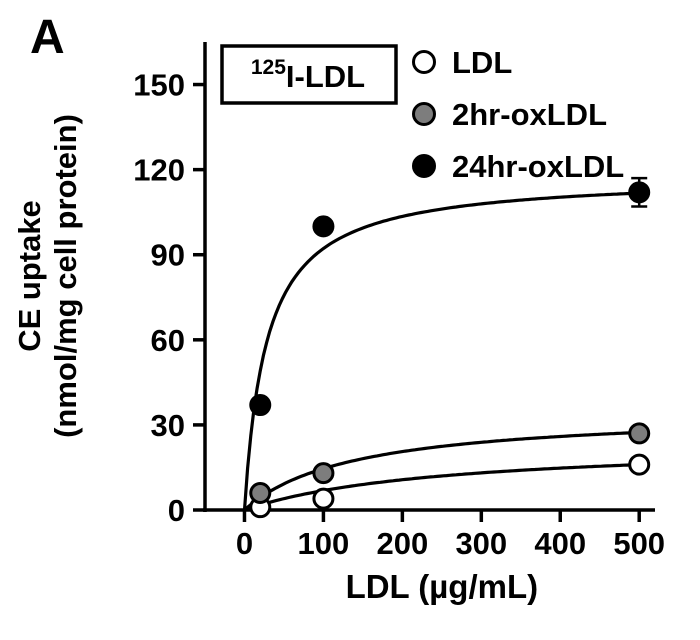 This screenshot has height=640, width=700. Describe the element at coordinates (403, 543) in the screenshot. I see `x-tick-label: 200` at that location.